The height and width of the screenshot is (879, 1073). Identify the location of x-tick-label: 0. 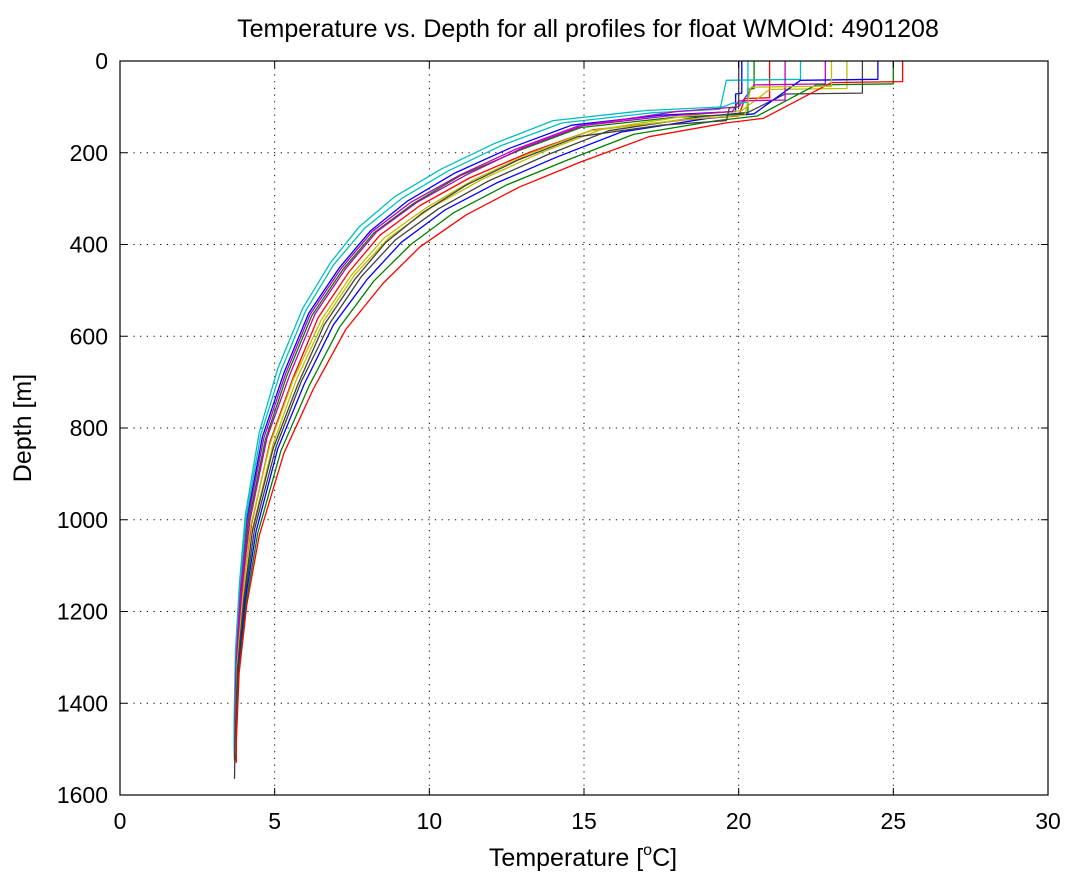
(120, 821).